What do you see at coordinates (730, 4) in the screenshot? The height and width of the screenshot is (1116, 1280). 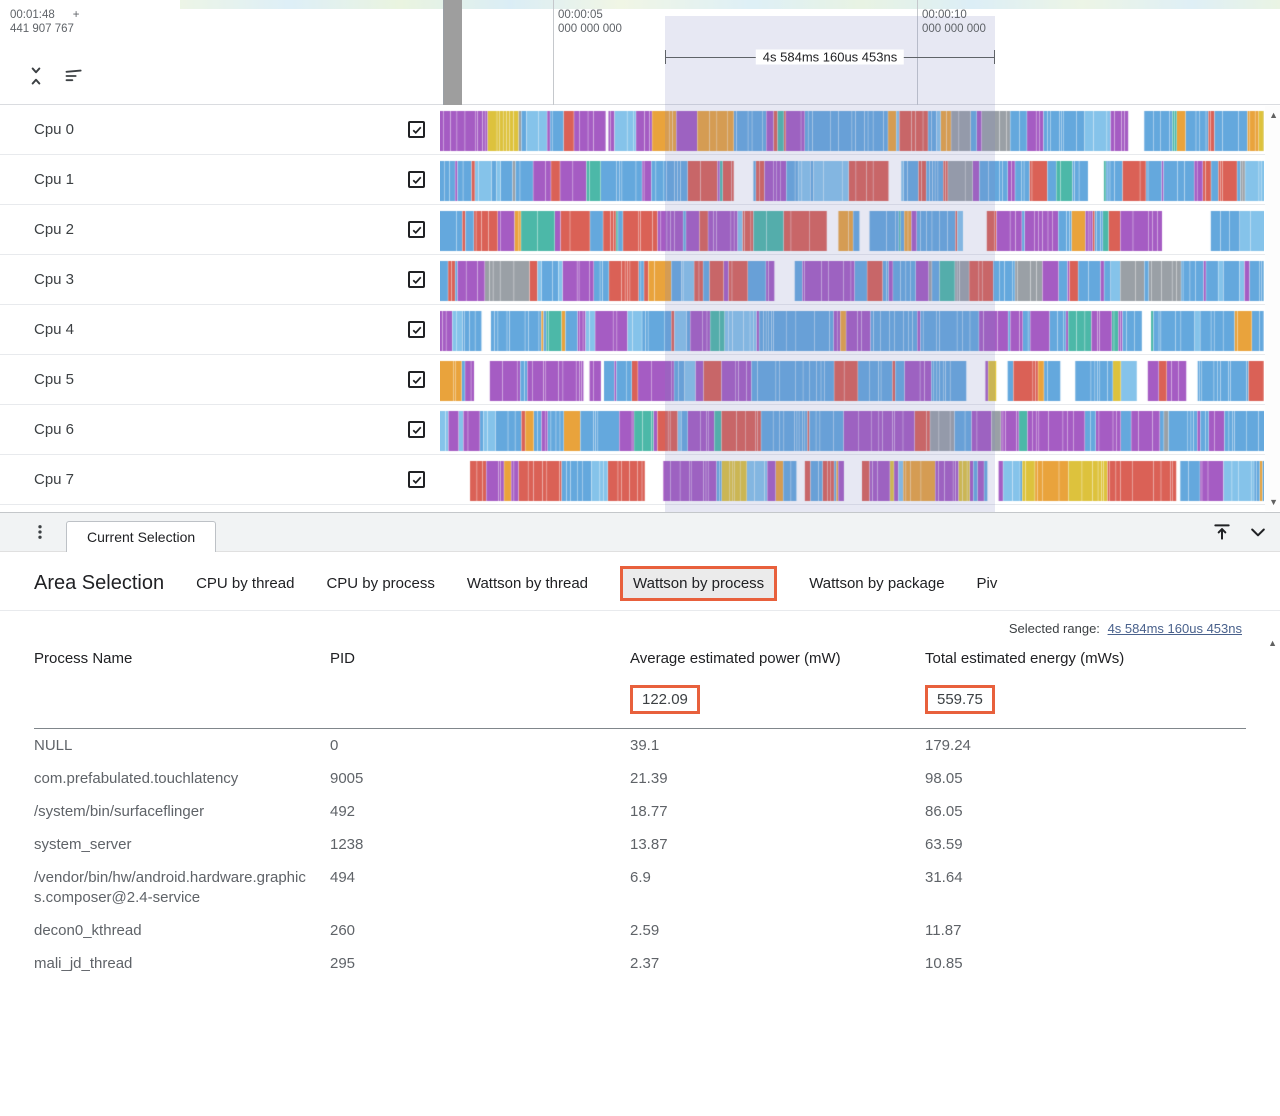 I see `overview-minimap-strip` at bounding box center [730, 4].